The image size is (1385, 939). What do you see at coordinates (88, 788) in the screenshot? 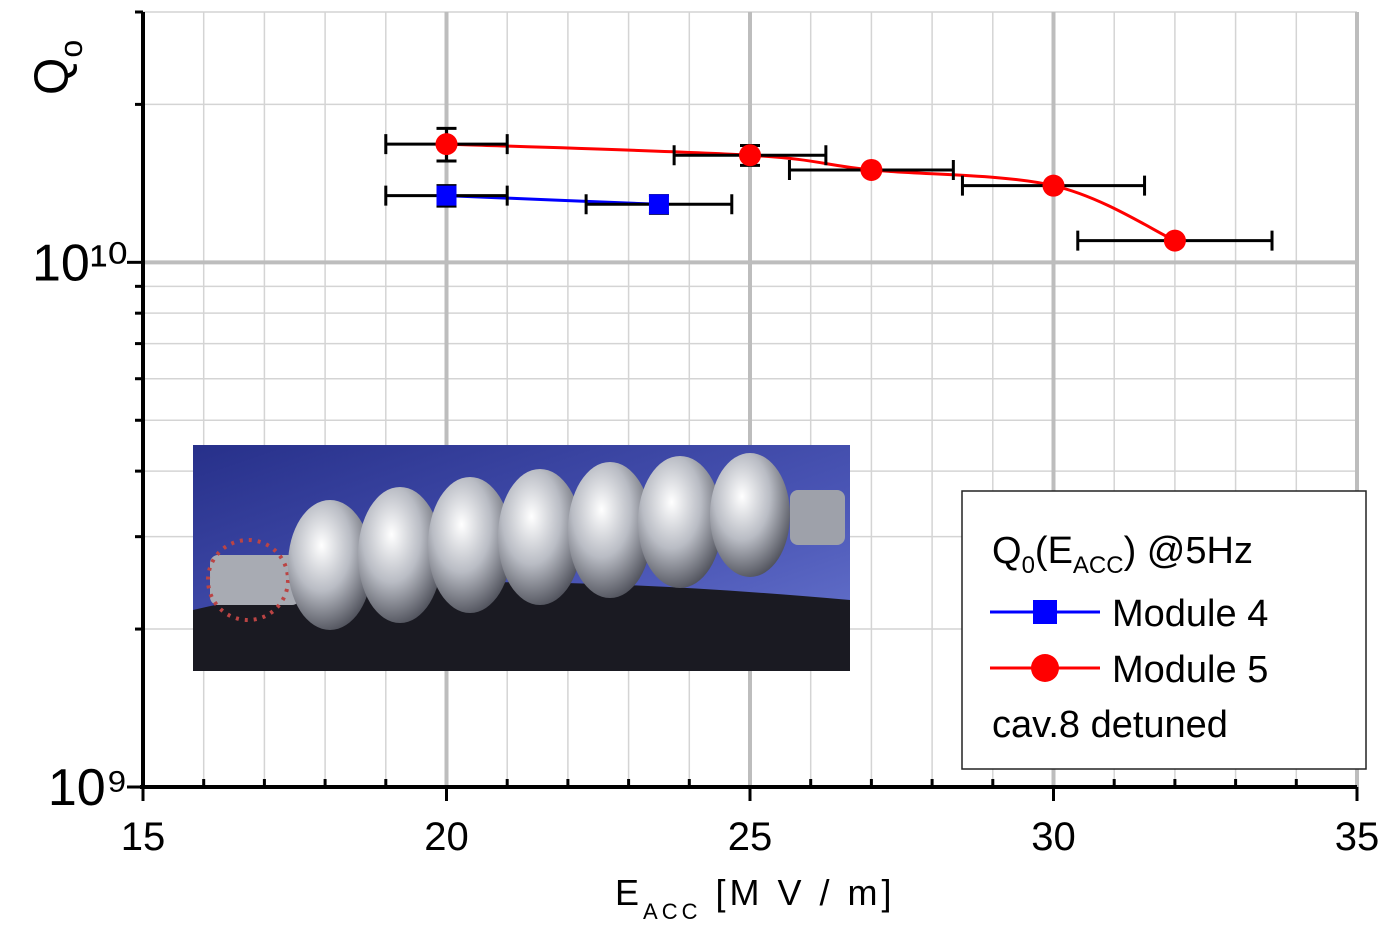
I see `y-tick-label: 10⁹` at bounding box center [88, 788].